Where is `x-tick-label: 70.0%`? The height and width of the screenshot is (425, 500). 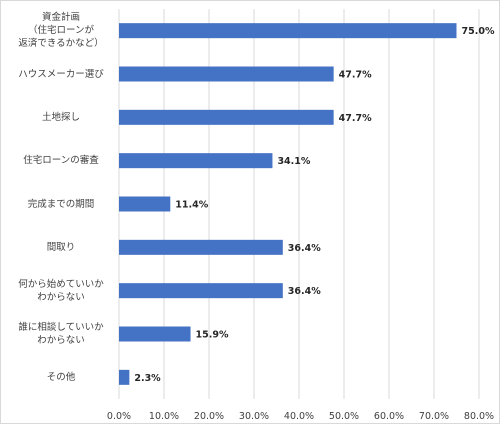 x-tick-label: 70.0% is located at coordinates (434, 416).